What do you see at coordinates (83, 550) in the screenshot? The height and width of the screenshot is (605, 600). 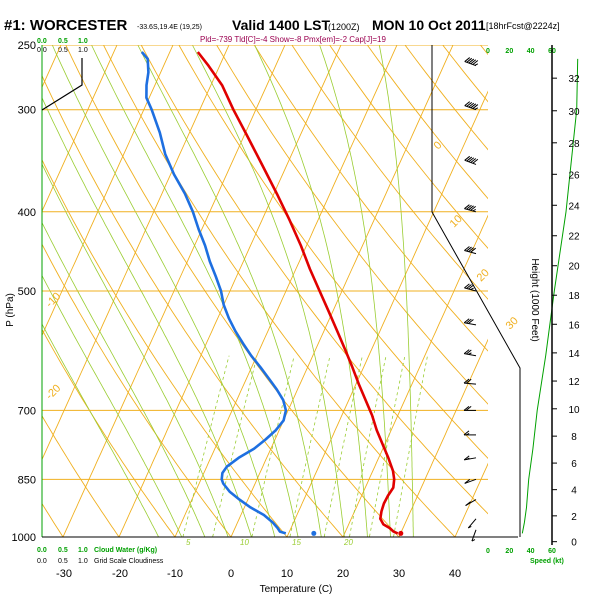 I see `cloud-btick-2: 1.0` at bounding box center [83, 550].